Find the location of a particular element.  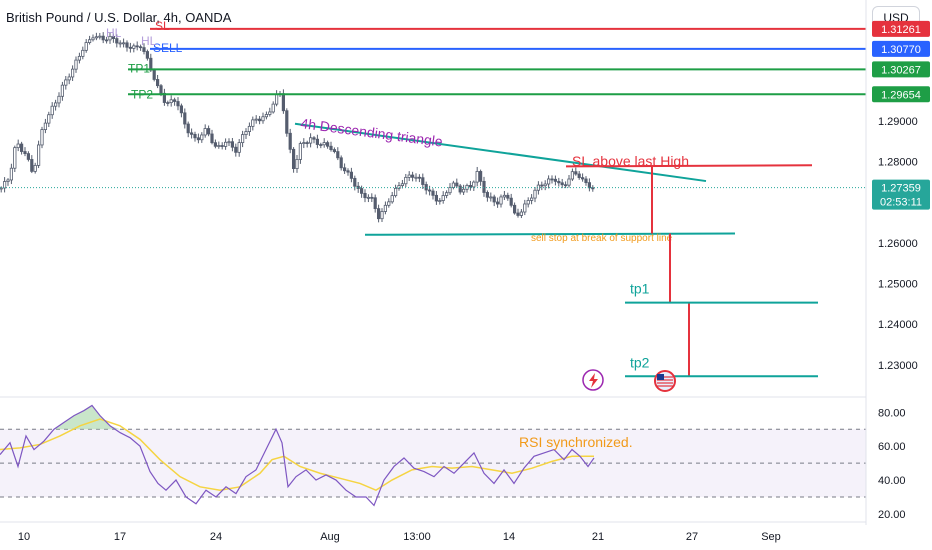

rsi-tick-label: 80.00 is located at coordinates (892, 413).